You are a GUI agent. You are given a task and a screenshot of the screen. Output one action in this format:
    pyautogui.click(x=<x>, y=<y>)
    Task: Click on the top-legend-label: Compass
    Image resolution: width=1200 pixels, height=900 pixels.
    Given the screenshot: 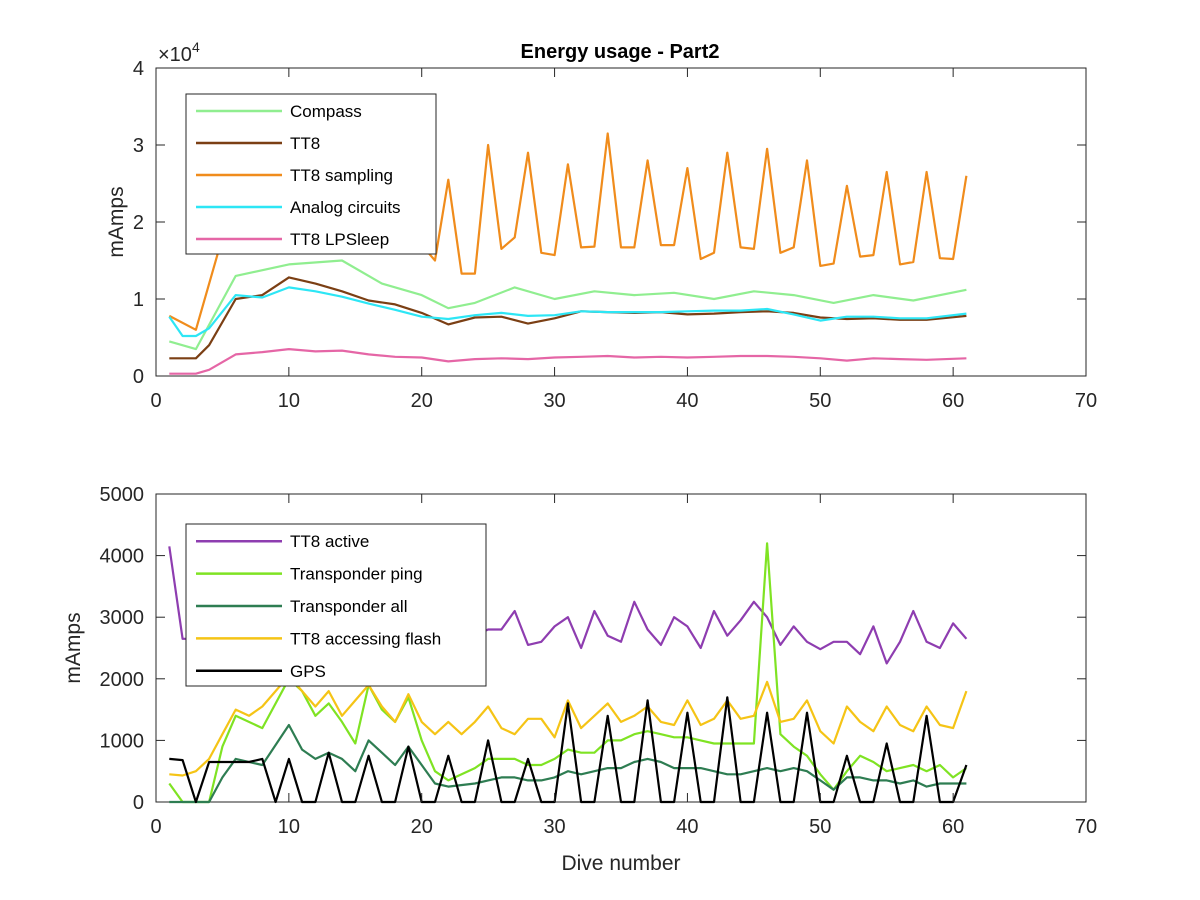 What is the action you would take?
    pyautogui.click(x=326, y=111)
    